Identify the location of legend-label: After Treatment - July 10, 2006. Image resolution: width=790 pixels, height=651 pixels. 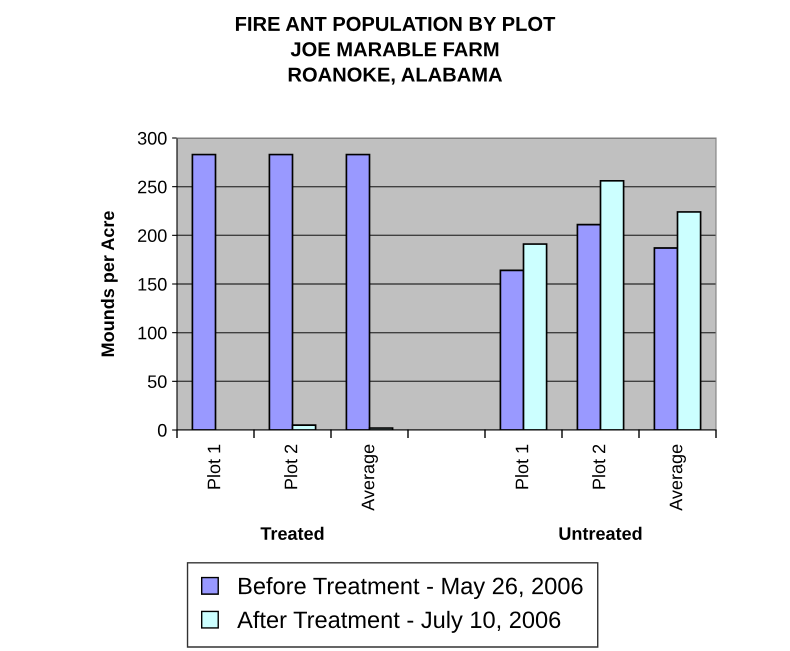
(398, 621).